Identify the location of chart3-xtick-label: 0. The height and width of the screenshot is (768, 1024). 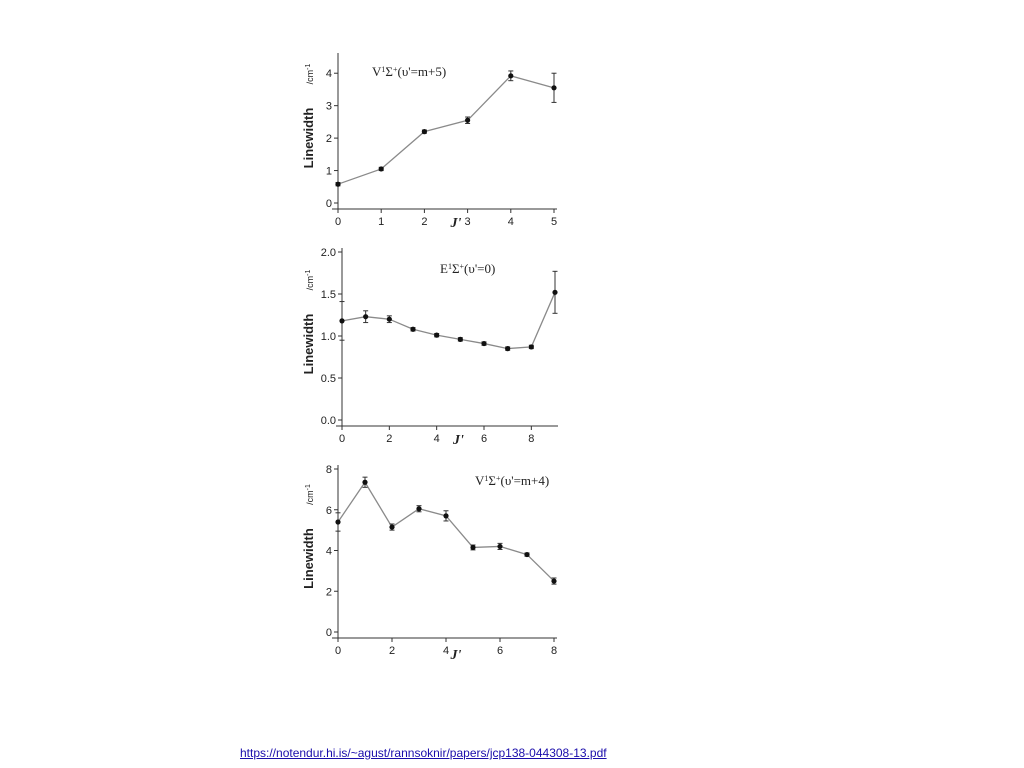
(338, 651).